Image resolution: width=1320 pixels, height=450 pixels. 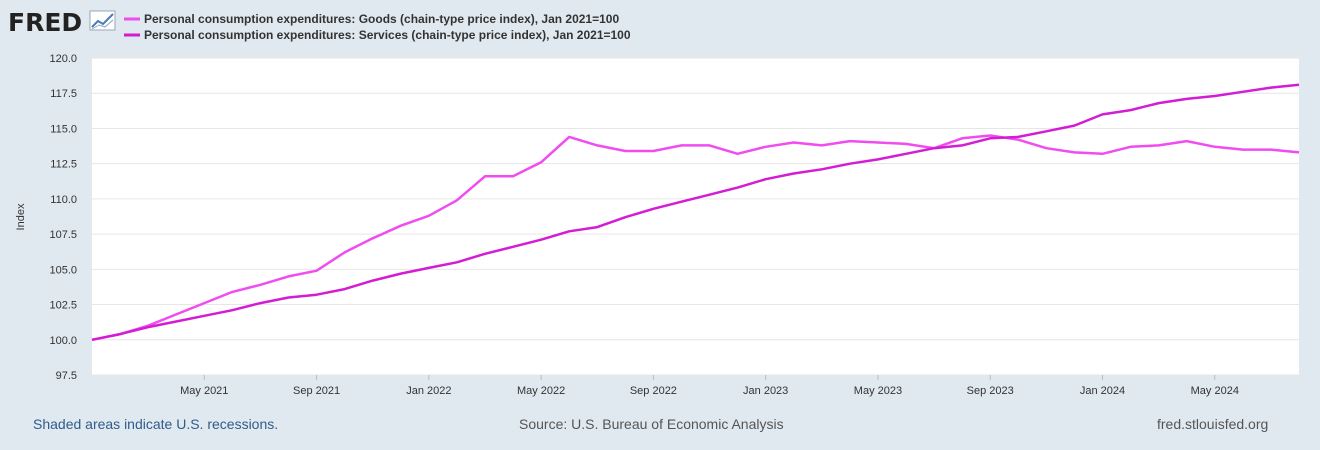 I want to click on recession-note-link: Shaded areas indicate U.S. recessions., so click(x=156, y=424).